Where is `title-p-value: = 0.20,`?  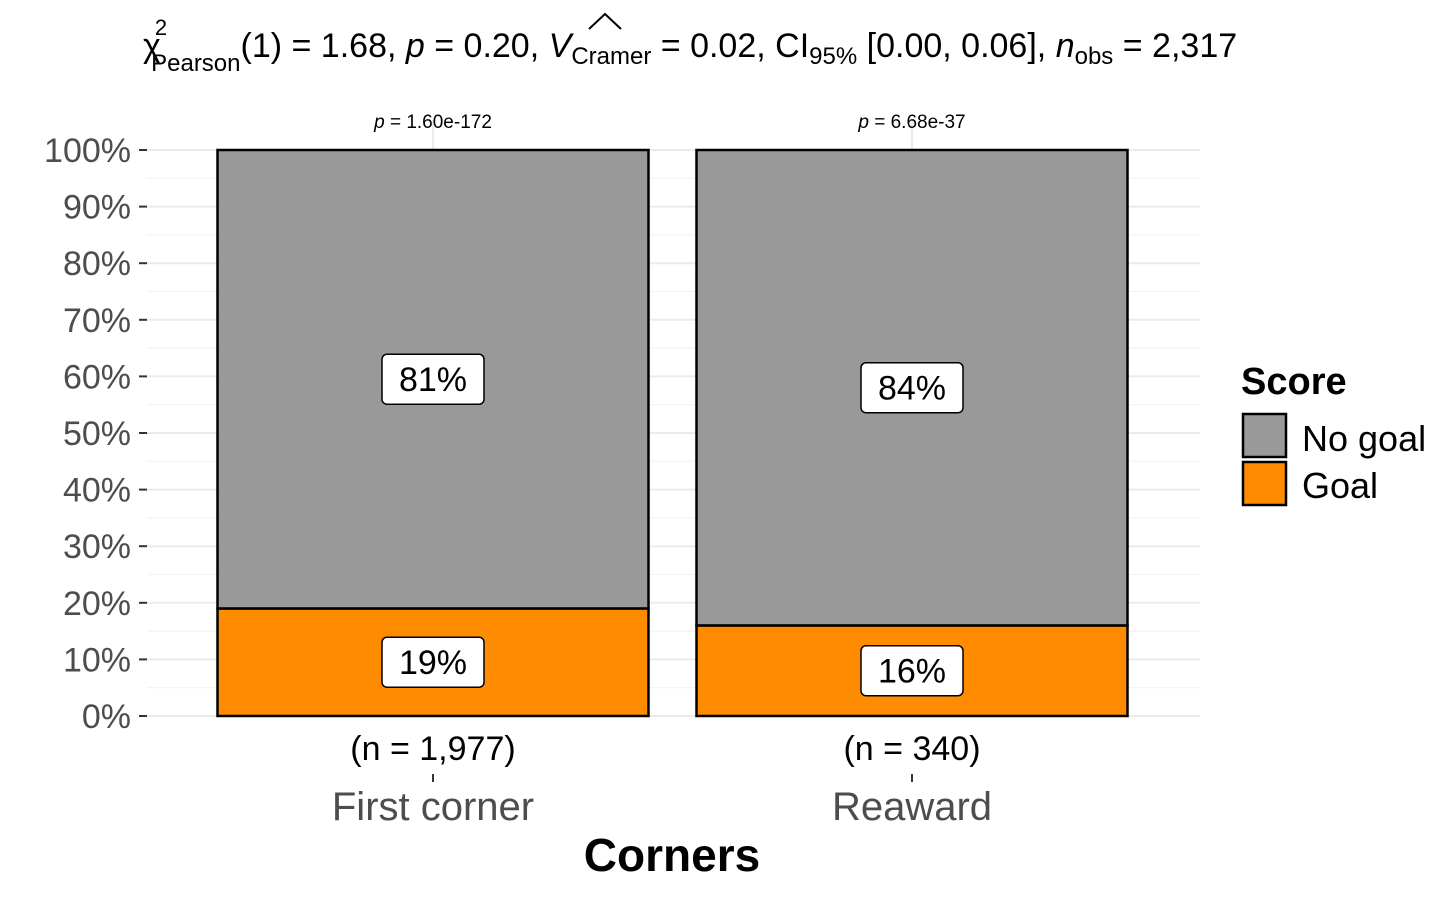 title-p-value: = 0.20, is located at coordinates (487, 46).